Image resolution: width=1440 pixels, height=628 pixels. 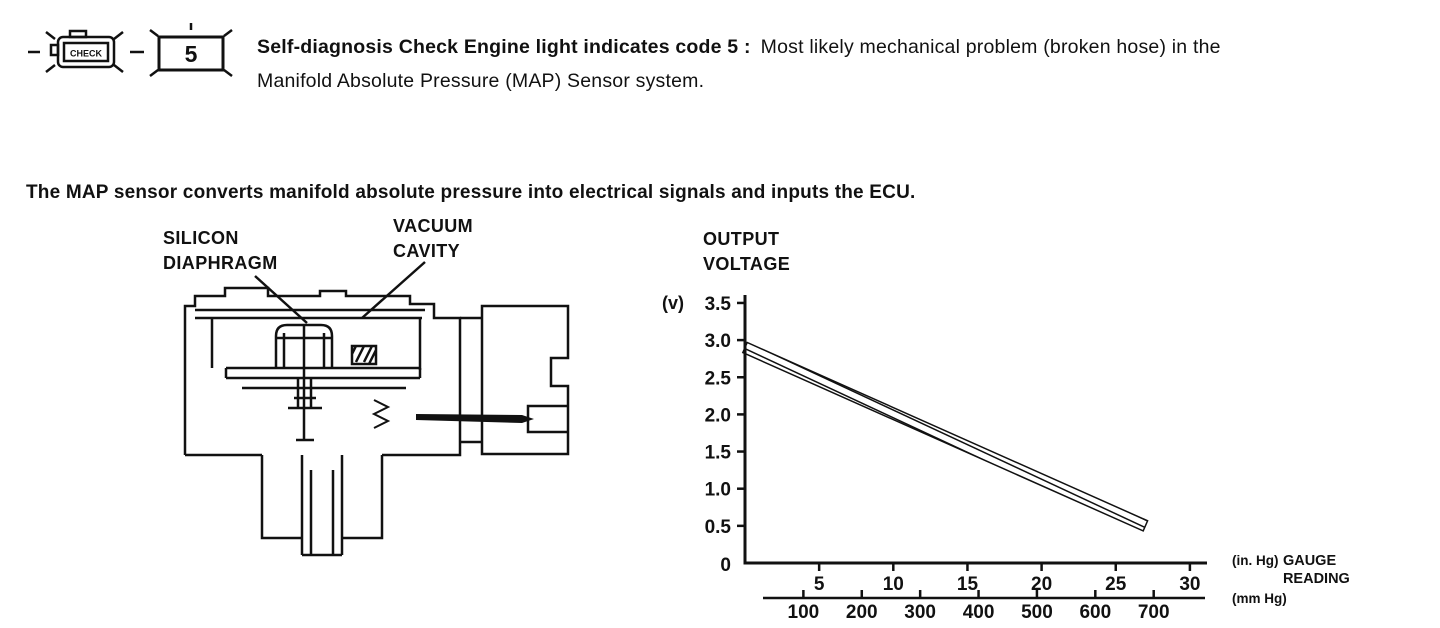 What do you see at coordinates (718, 341) in the screenshot?
I see `y-tick-label: 3.0` at bounding box center [718, 341].